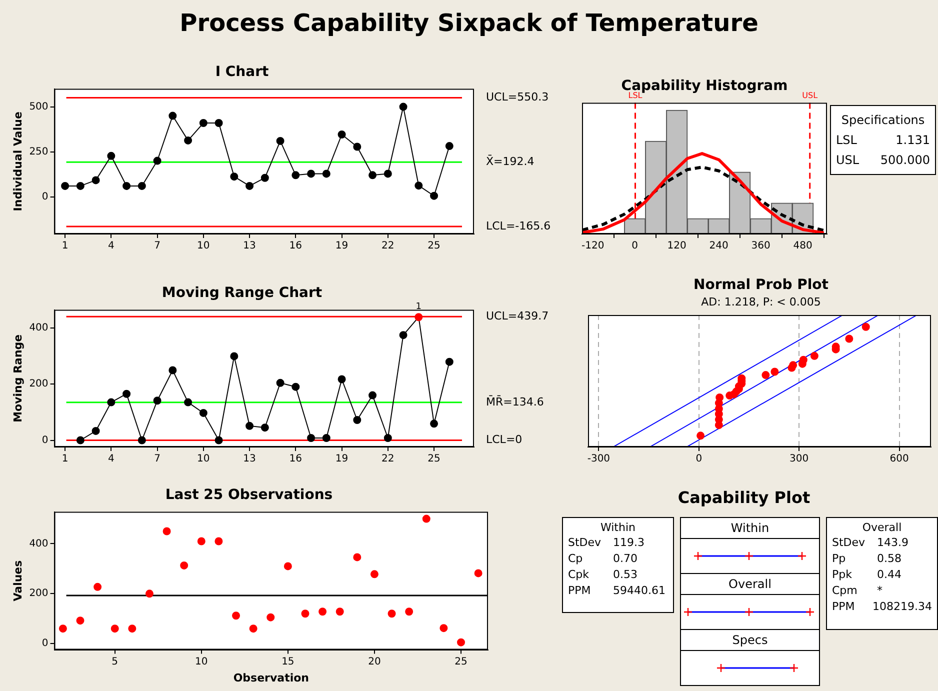 The width and height of the screenshot is (938, 691). What do you see at coordinates (899, 459) in the screenshot?
I see `x-tick-label: 600` at bounding box center [899, 459].